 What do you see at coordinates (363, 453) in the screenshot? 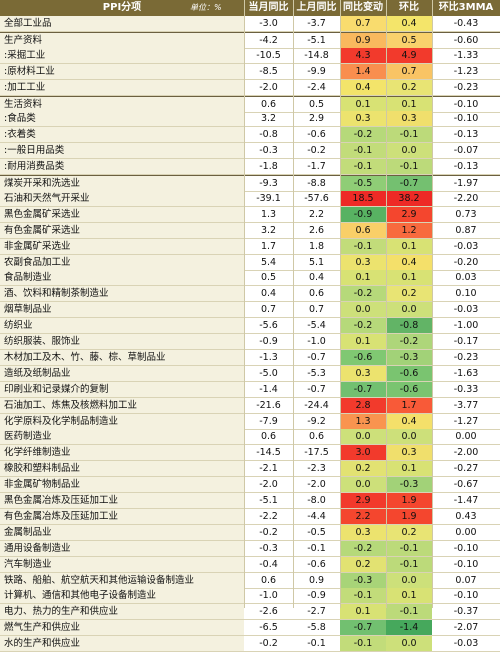
I see `cell-yoy-change: 3.0` at bounding box center [363, 453].